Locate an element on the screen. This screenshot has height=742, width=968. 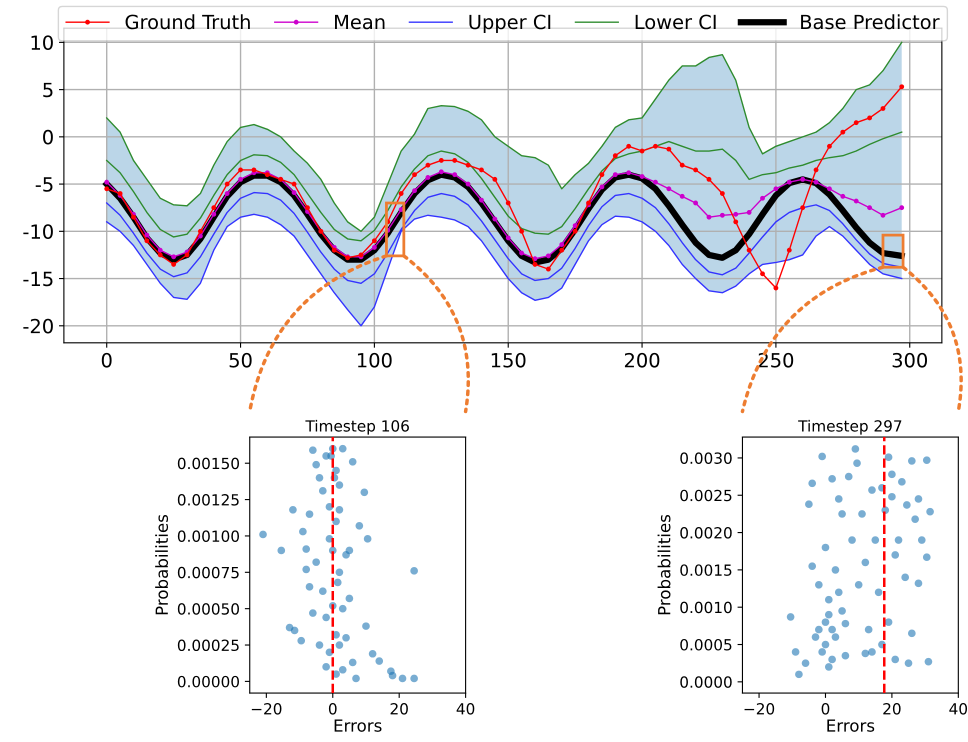
x-tick-label: 250 is located at coordinates (776, 360).